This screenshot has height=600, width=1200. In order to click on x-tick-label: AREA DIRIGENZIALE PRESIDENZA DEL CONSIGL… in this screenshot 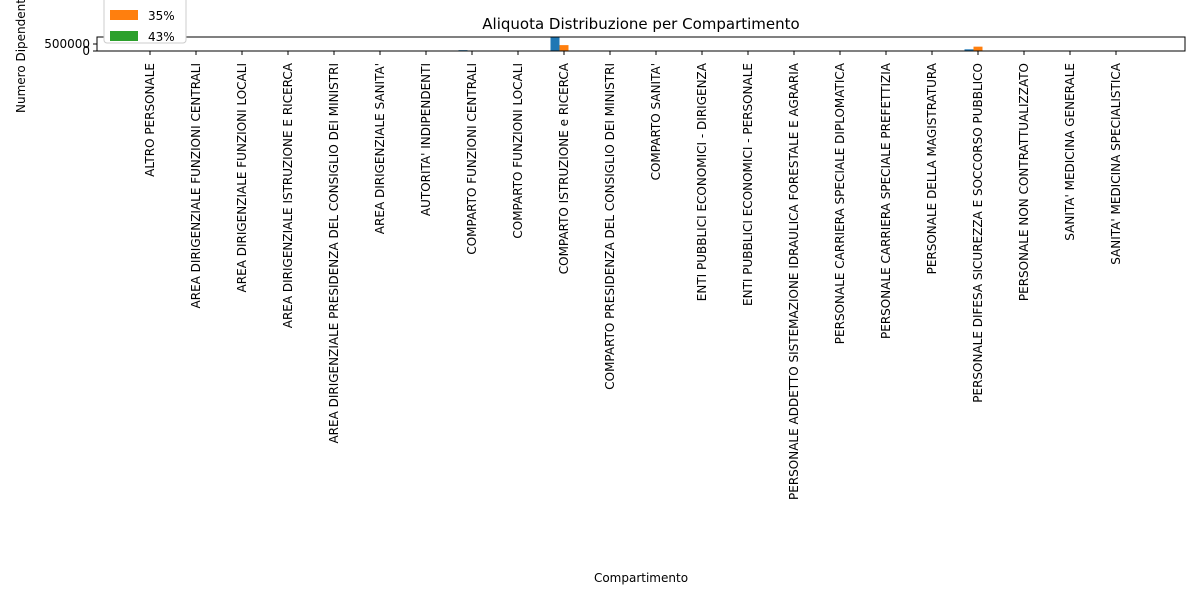, I will do `click(334, 253)`.